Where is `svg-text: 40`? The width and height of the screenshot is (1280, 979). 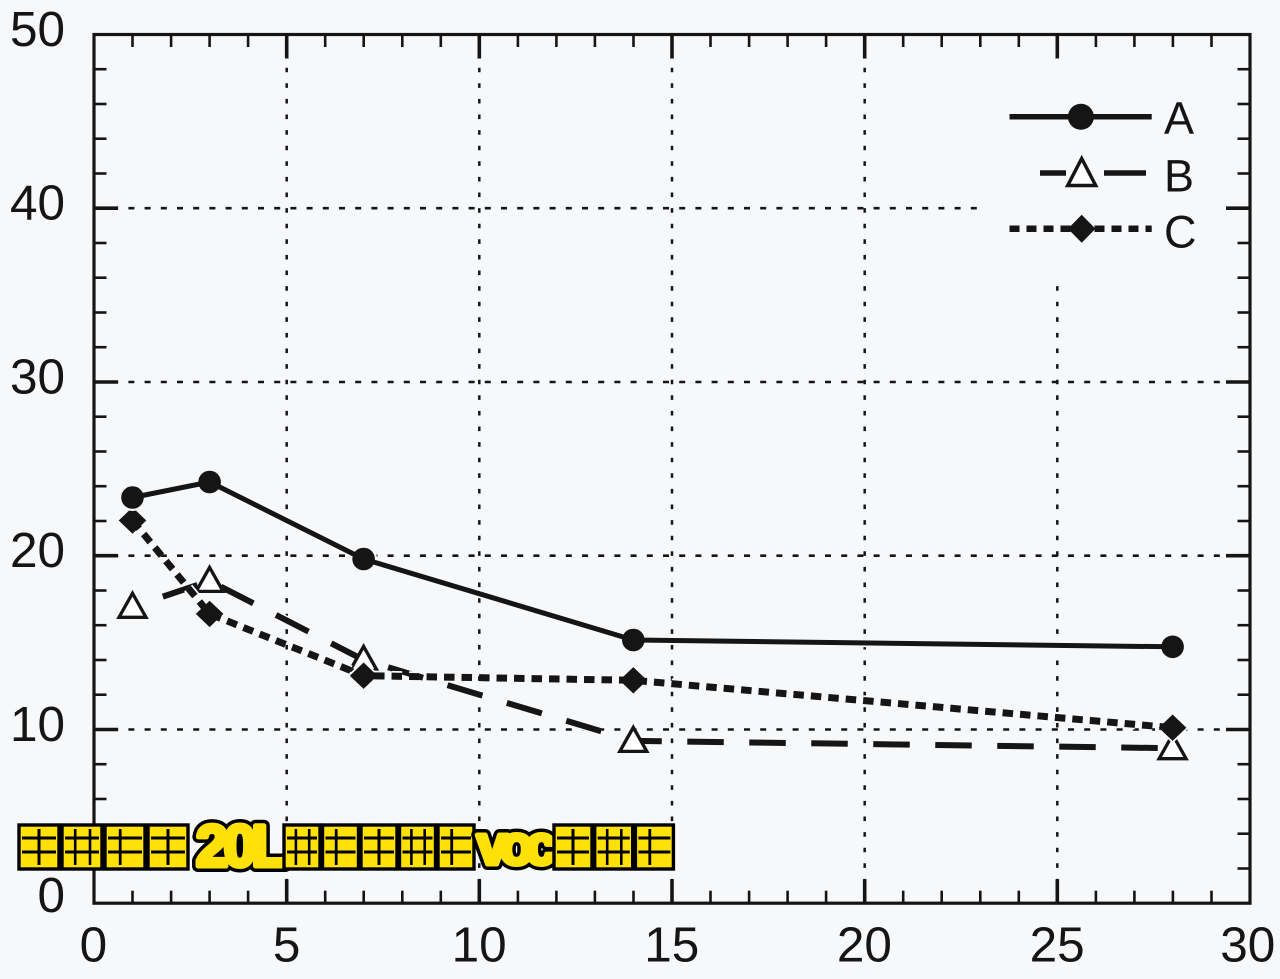
svg-text: 40 is located at coordinates (37, 203).